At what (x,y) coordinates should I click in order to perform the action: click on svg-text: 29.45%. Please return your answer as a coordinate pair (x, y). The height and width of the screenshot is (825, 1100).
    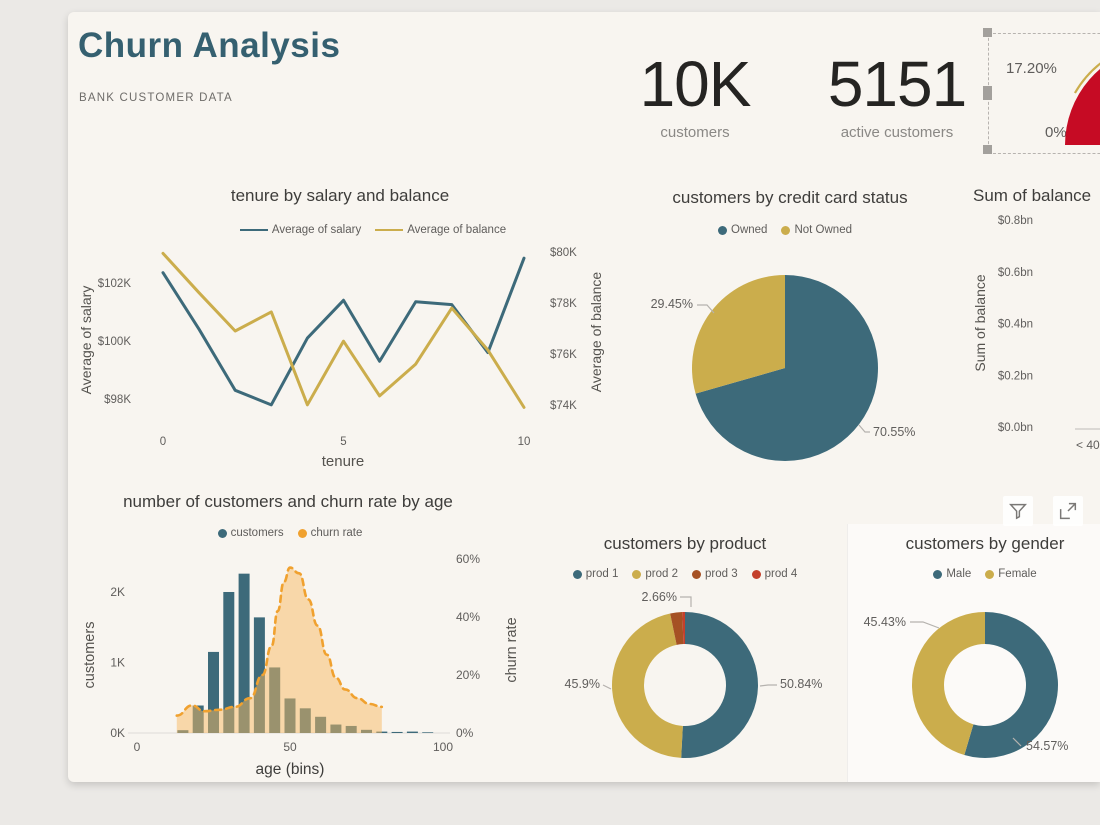
    Looking at the image, I should click on (672, 304).